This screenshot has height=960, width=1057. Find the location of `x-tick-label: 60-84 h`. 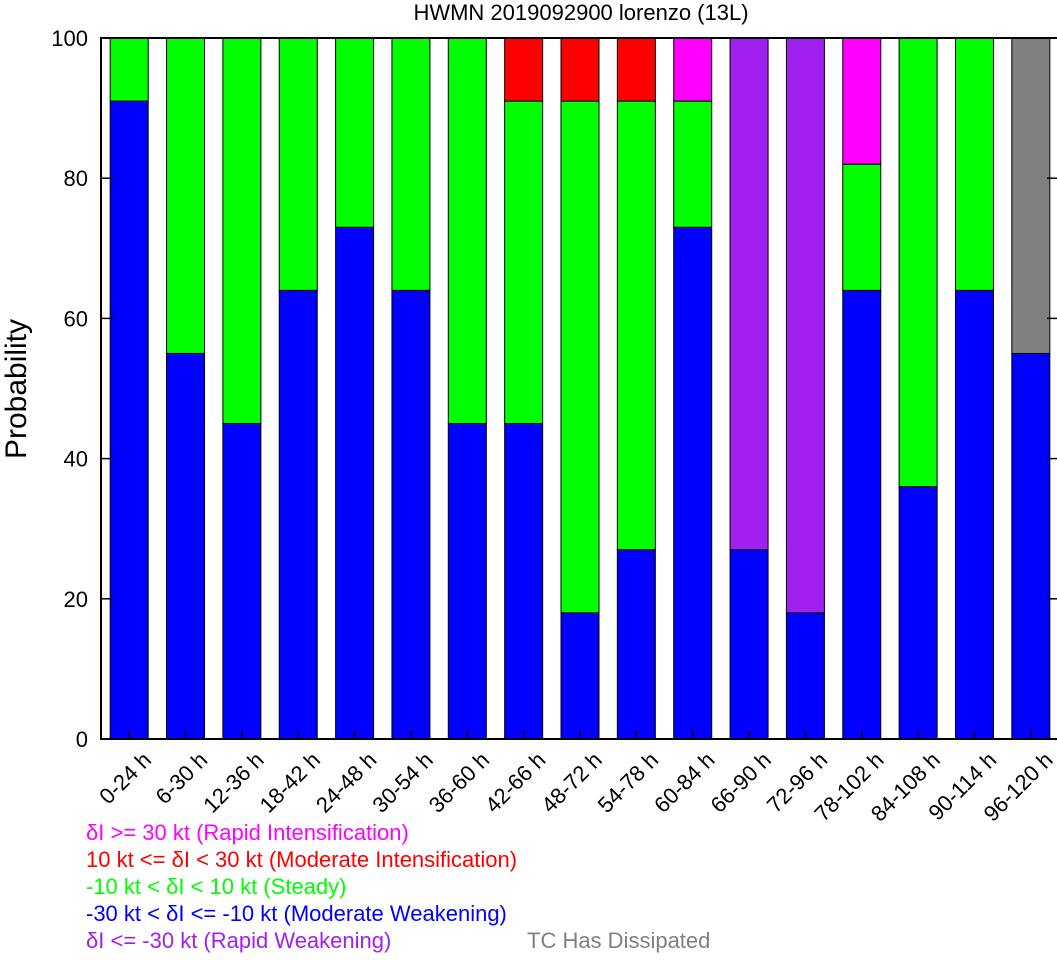

x-tick-label: 60-84 h is located at coordinates (684, 782).